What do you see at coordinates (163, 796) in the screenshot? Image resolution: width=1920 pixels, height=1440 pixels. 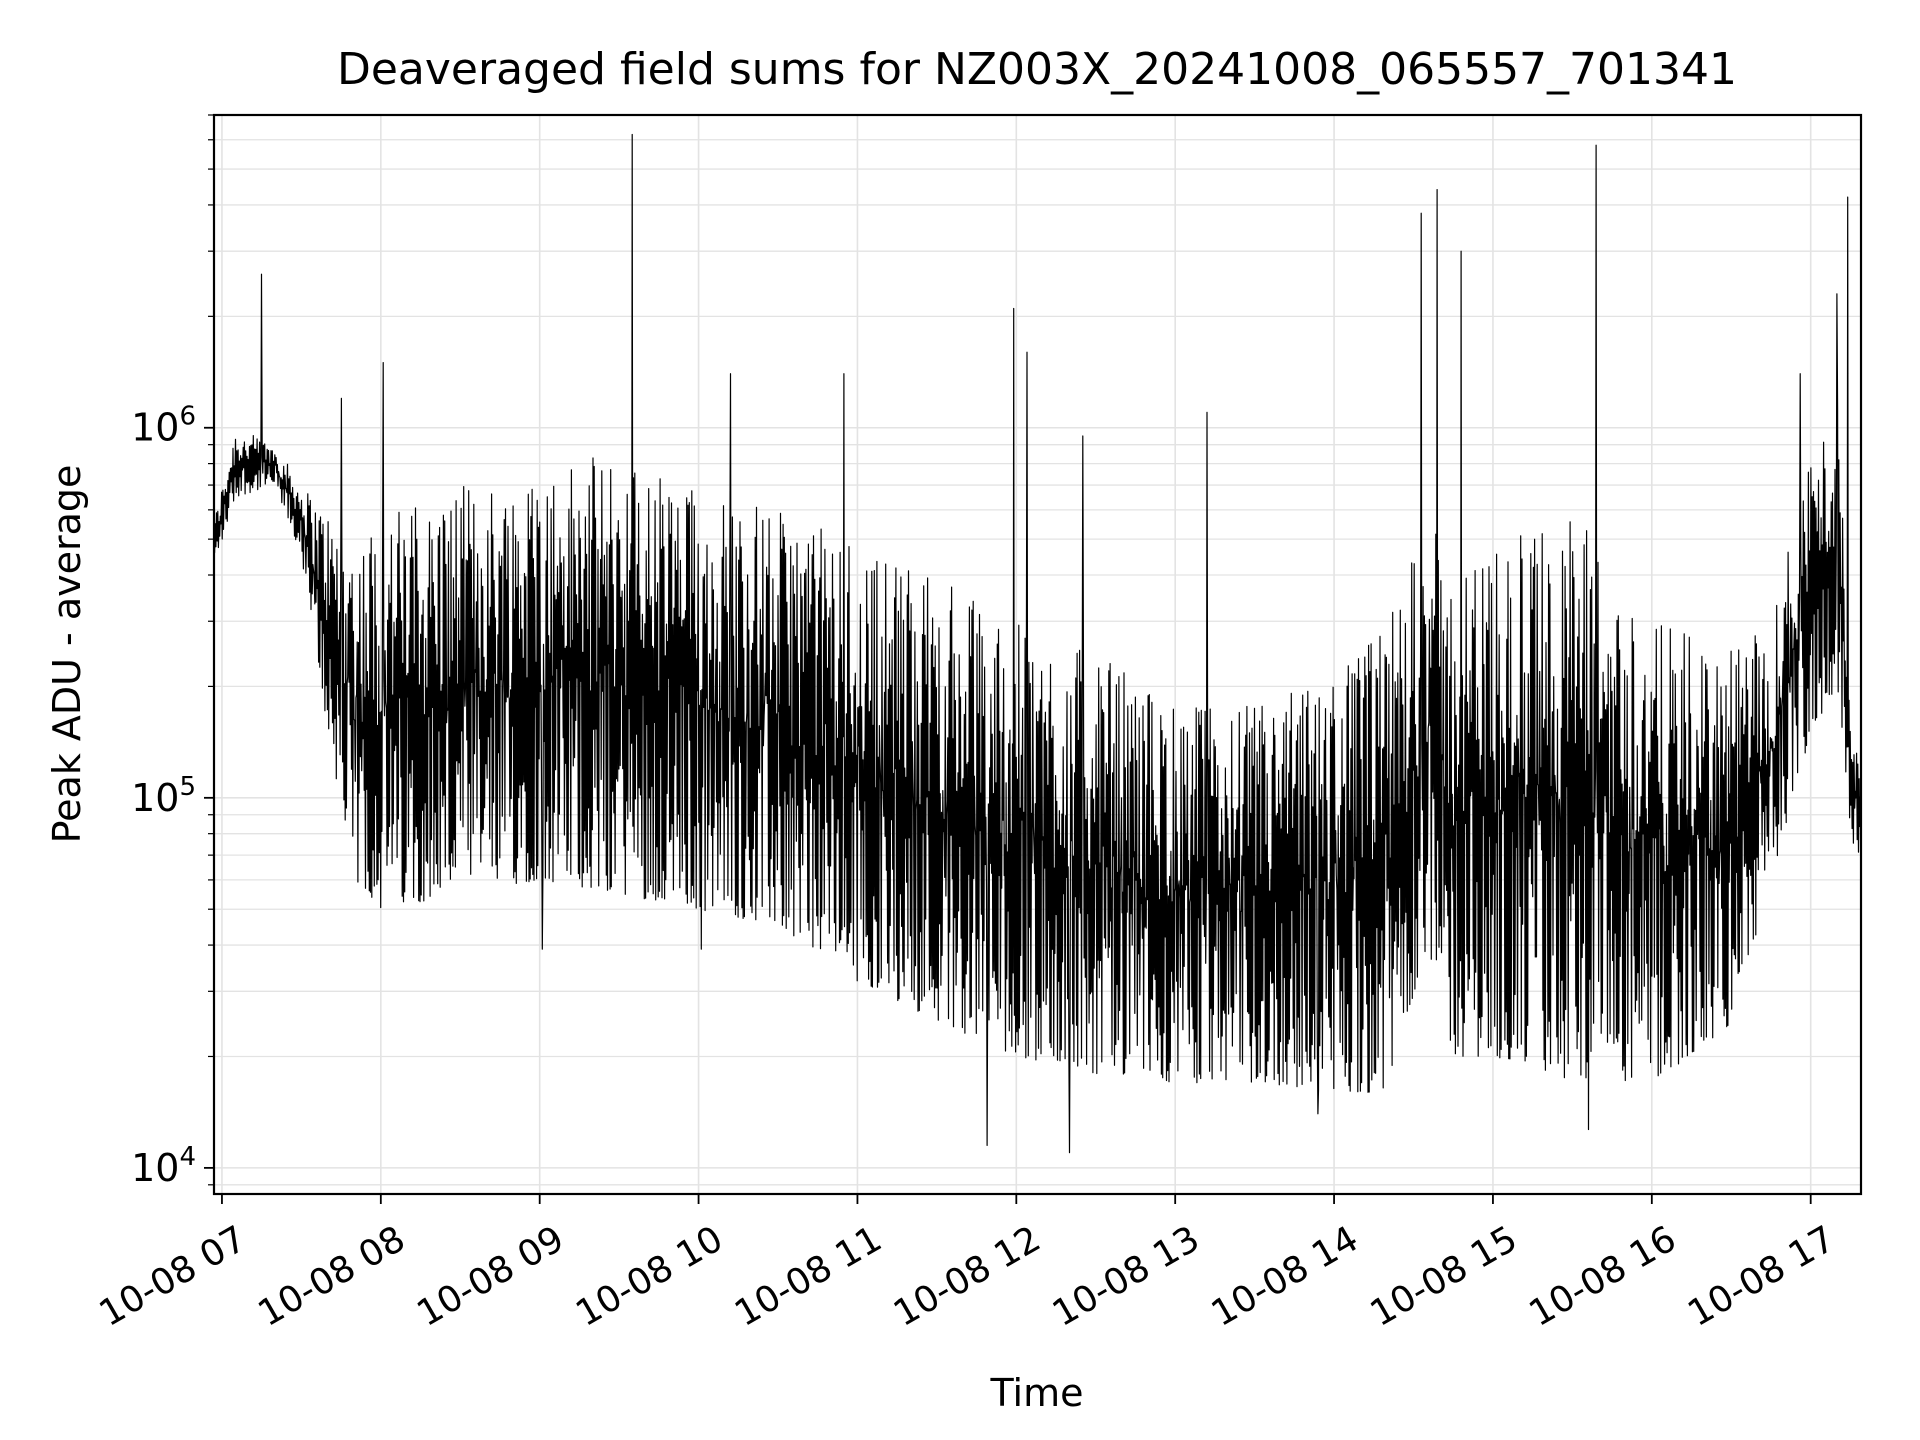 I see `y-tick-label: 105` at bounding box center [163, 796].